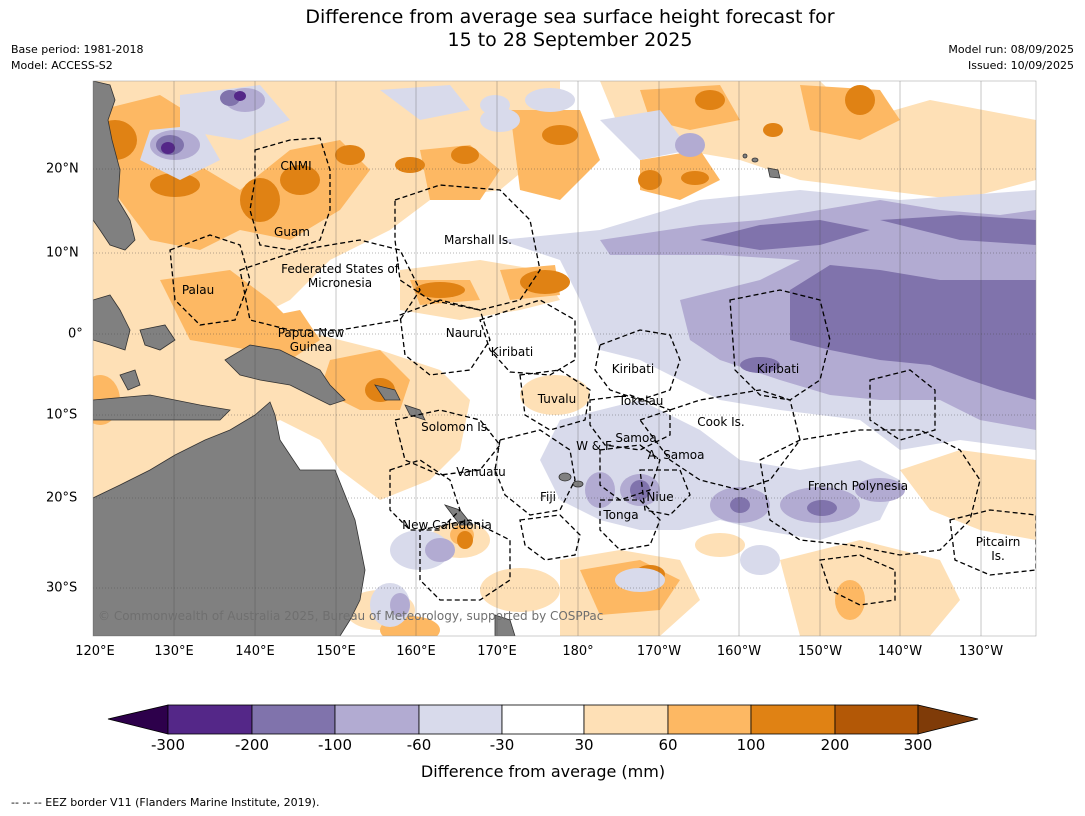 The width and height of the screenshot is (1085, 816). Describe the element at coordinates (481, 472) in the screenshot. I see `region-label-vanuatu: Vanuatu` at that location.